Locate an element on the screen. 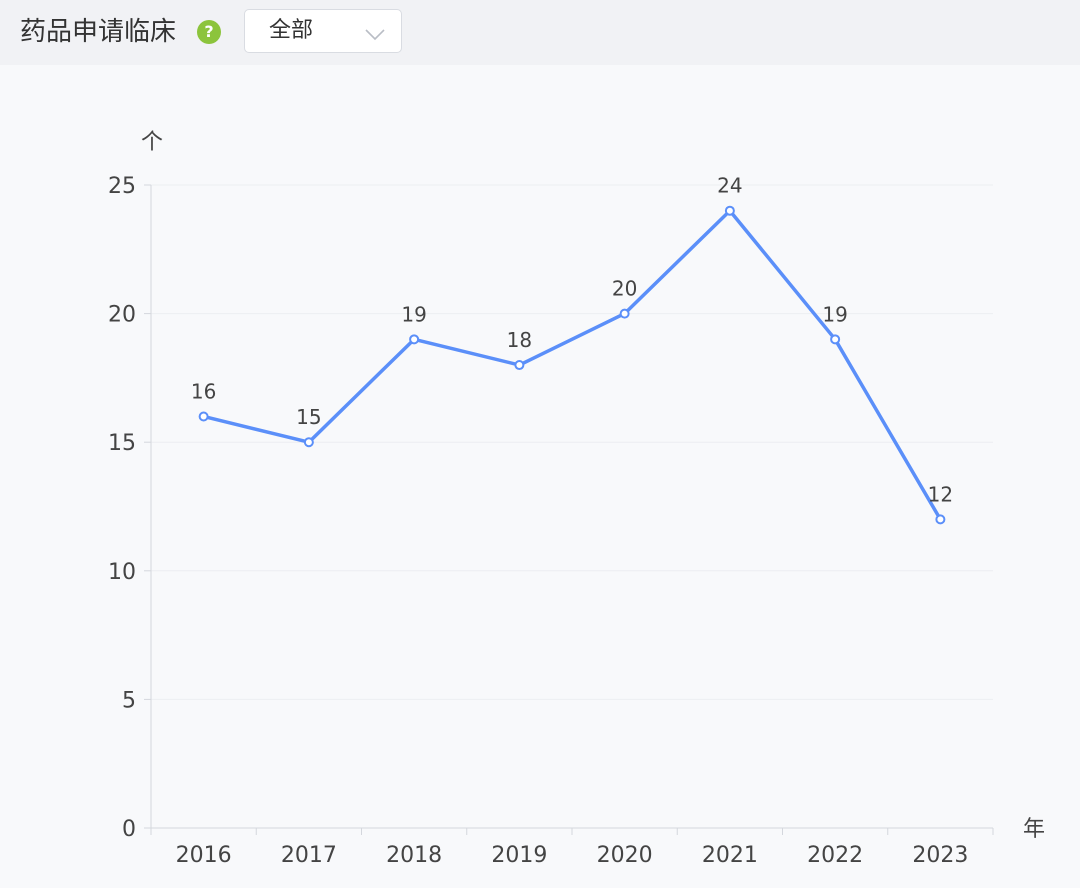 Image resolution: width=1080 pixels, height=888 pixels. chart-title: 药品申请临床 is located at coordinates (98, 32).